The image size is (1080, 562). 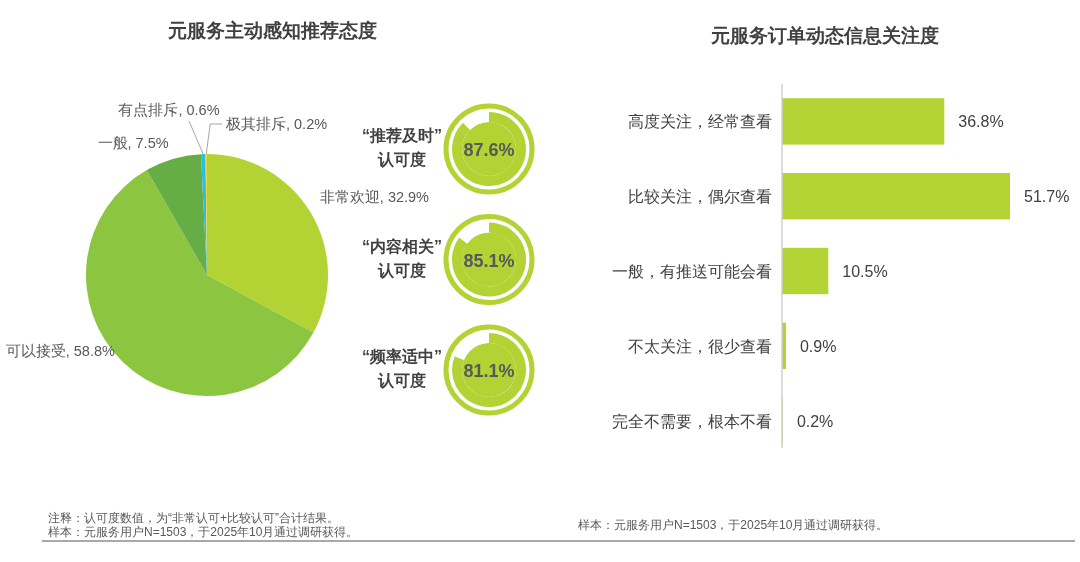 What do you see at coordinates (133, 143) in the screenshot?
I see `slice-label: 一般, 7.5%` at bounding box center [133, 143].